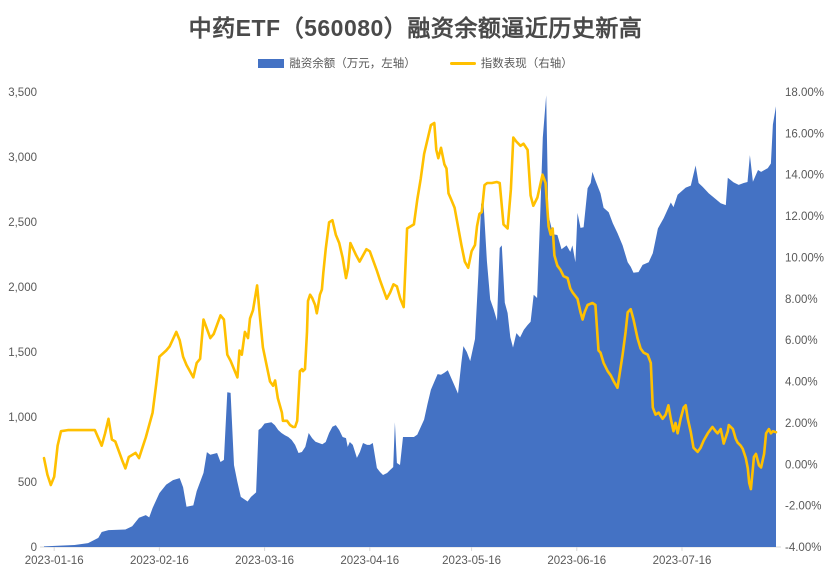  I want to click on x-axis-label: 2023-02-16, so click(159, 561).